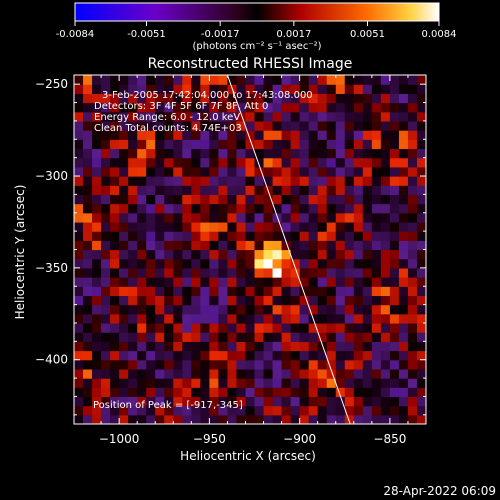 The image size is (500, 500). I want to click on annotation-line: Clean Total counts: 4.74E+03, so click(168, 128).